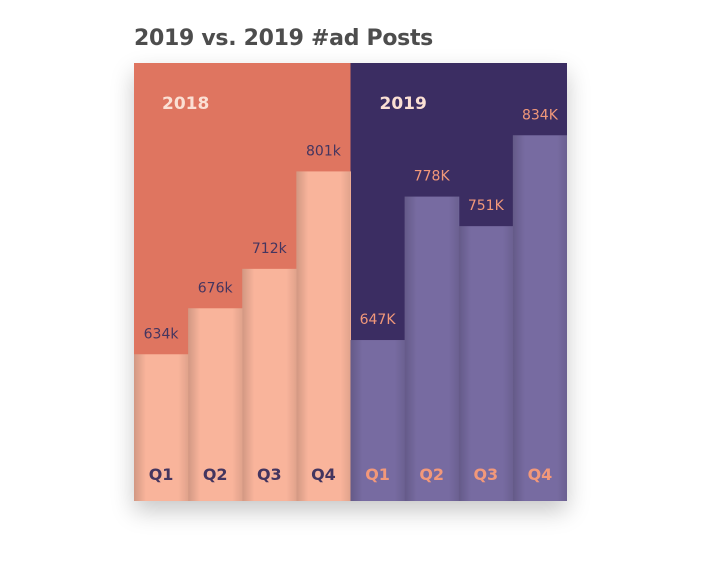  Describe the element at coordinates (399, 420) in the screenshot. I see `bar-shade-2019-Q1` at that location.